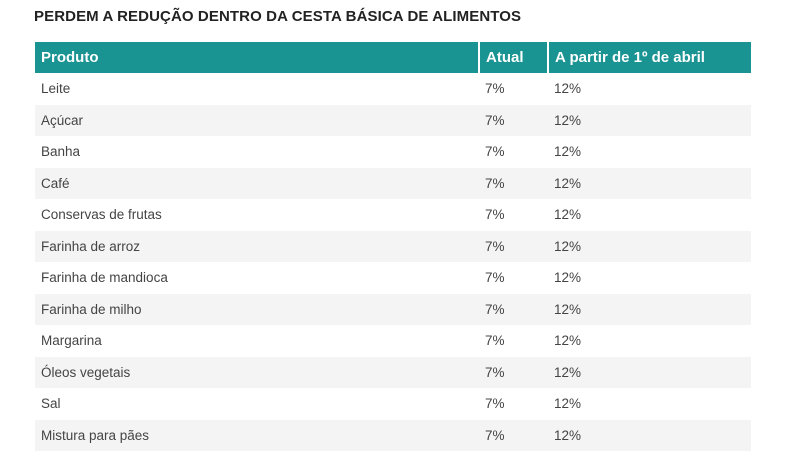 Image resolution: width=800 pixels, height=454 pixels. Describe the element at coordinates (393, 278) in the screenshot. I see `table-row: Farinha de mandioca 7% 12%` at that location.